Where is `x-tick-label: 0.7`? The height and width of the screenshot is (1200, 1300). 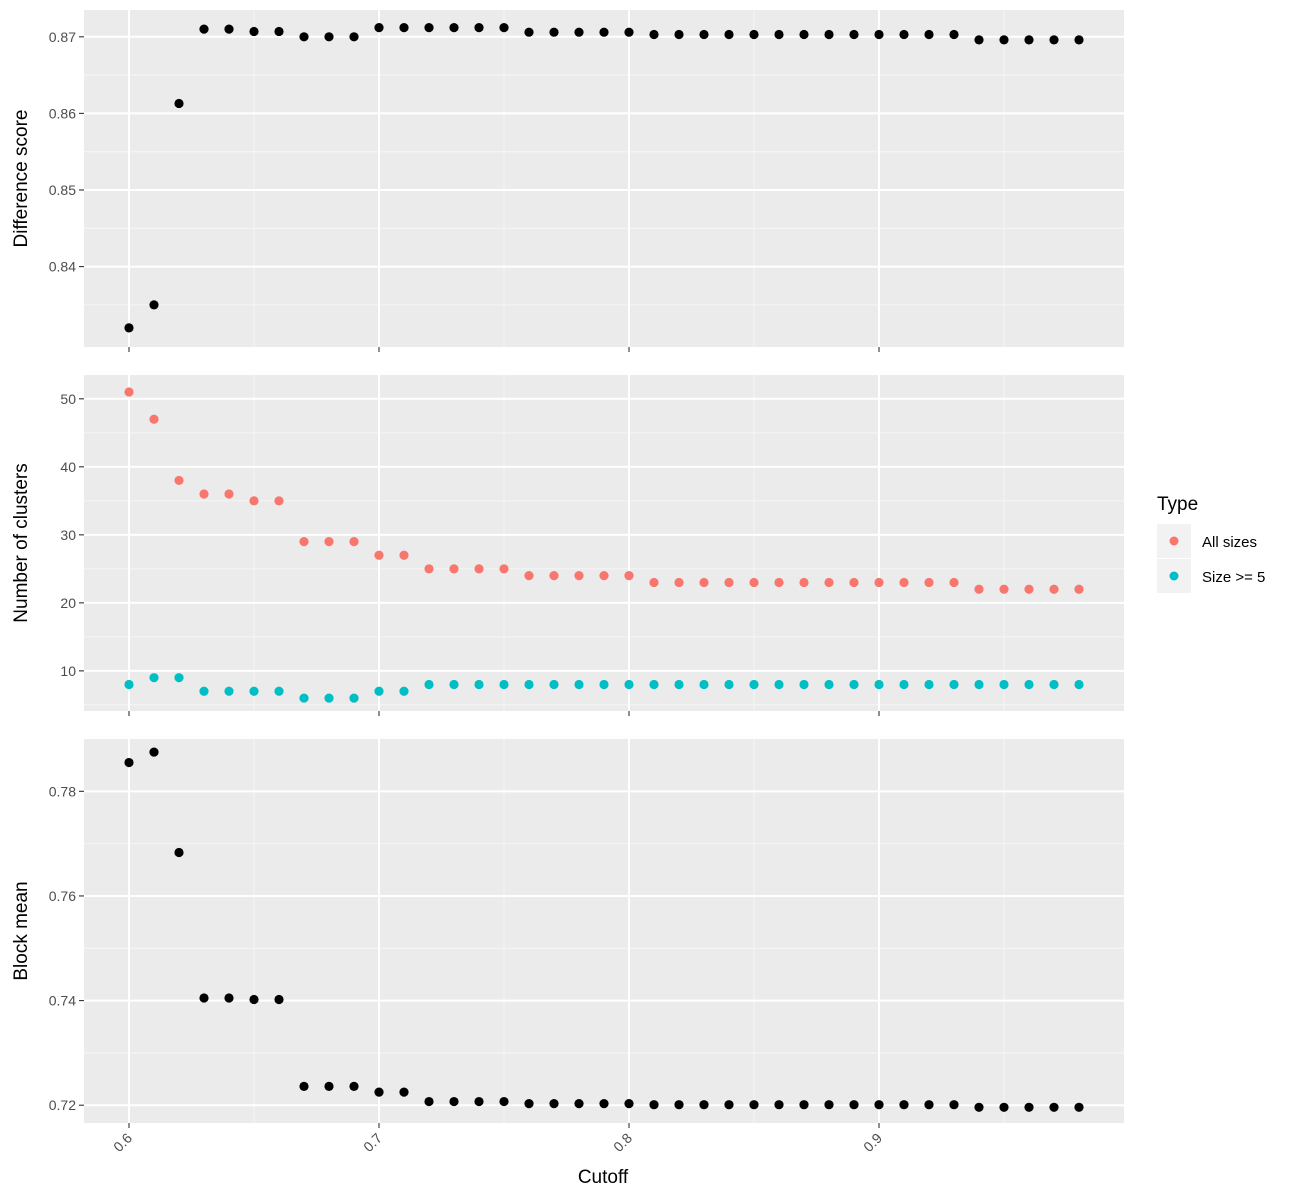 x-tick-label: 0.7 is located at coordinates (372, 1142).